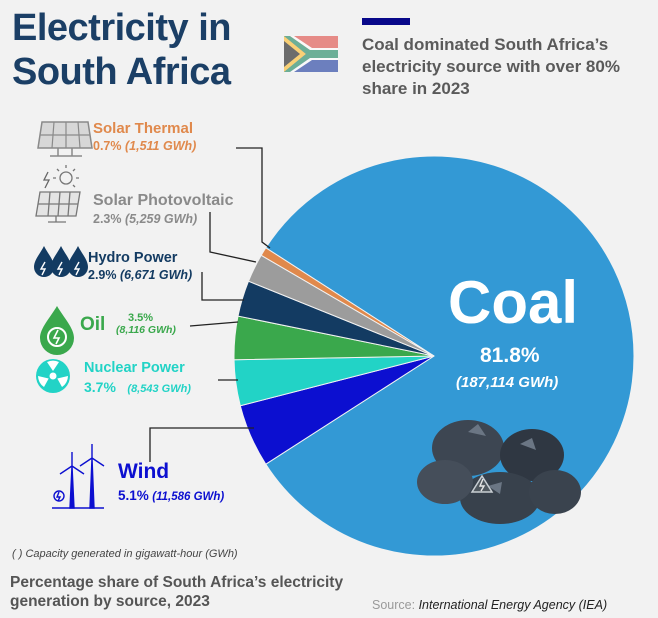 The image size is (658, 618). I want to click on oil-gwh: (8,116 GWh), so click(146, 330).